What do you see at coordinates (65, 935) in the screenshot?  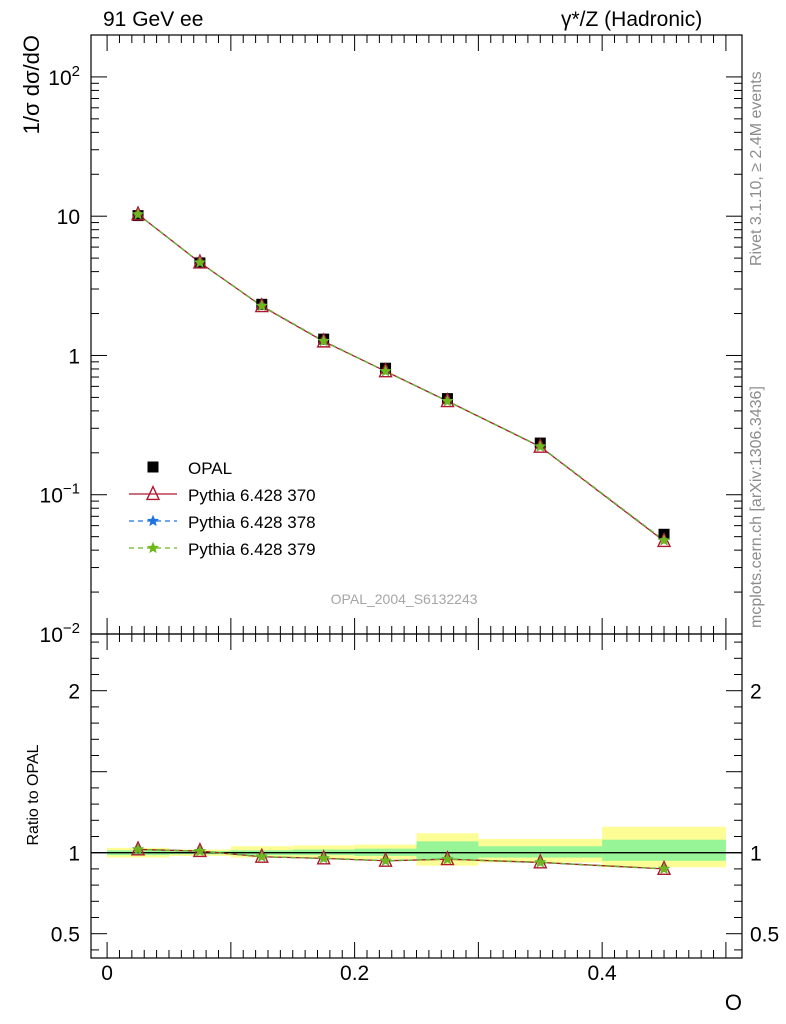 I see `ratio-y-tick-label: 0.5` at bounding box center [65, 935].